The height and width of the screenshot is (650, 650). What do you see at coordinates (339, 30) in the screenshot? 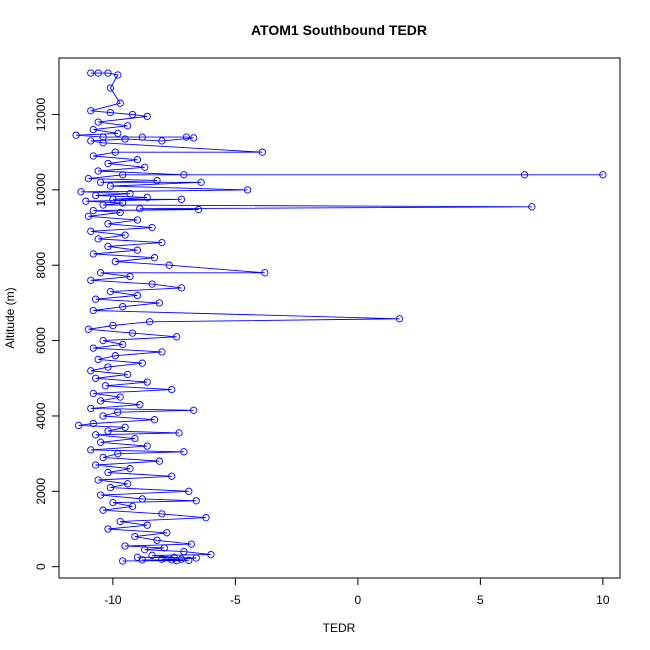
I see `chart-title: ATOM1 Southbound TEDR` at bounding box center [339, 30].